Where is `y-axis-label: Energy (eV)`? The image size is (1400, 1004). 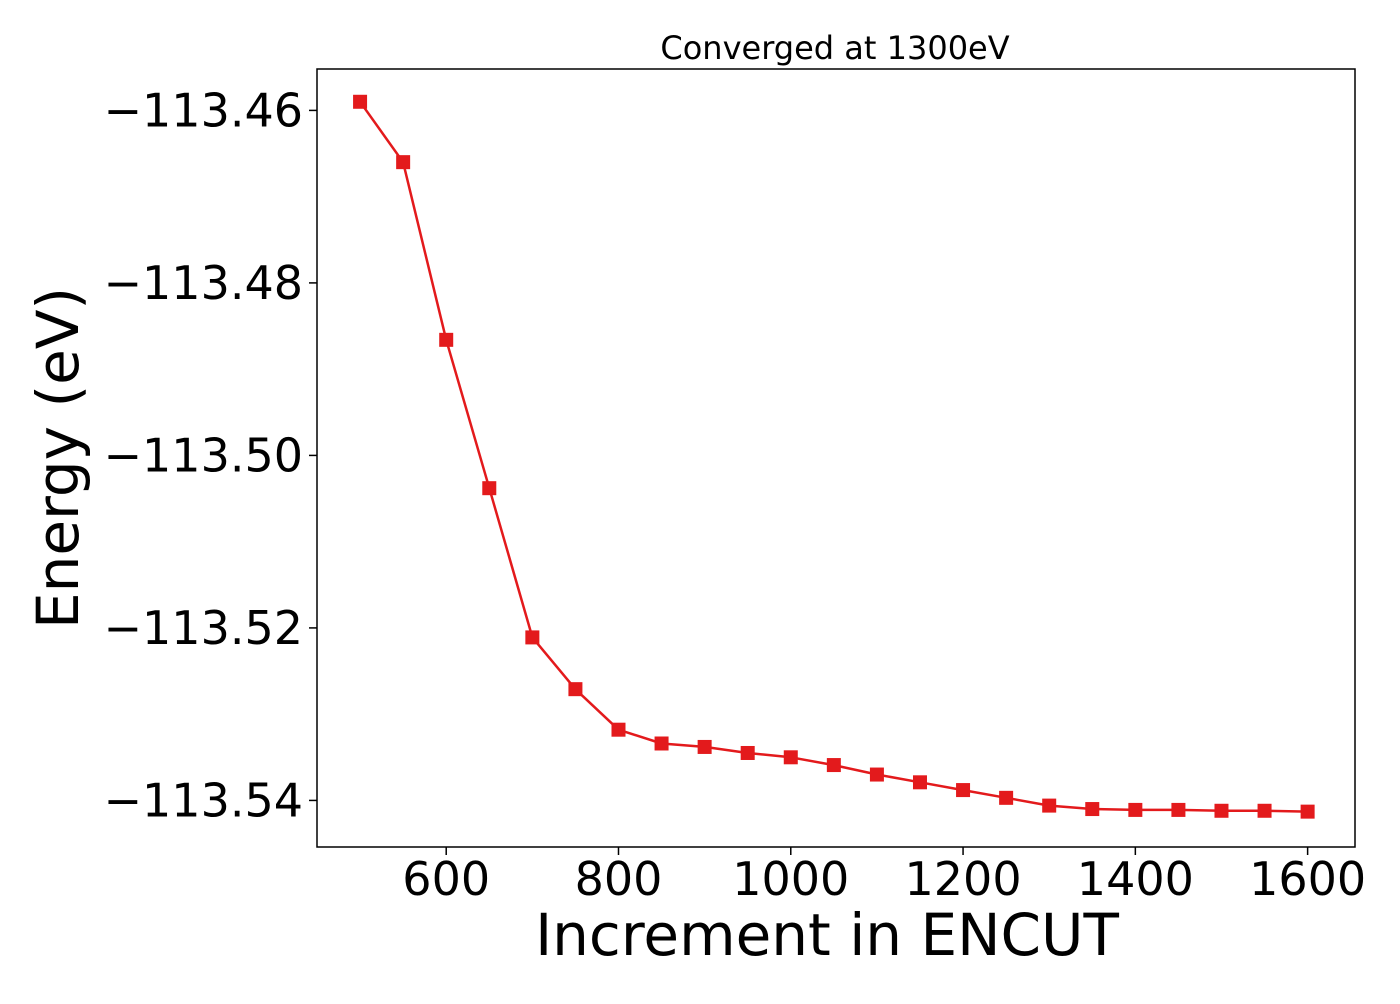
y-axis-label: Energy (eV) is located at coordinates (58, 458).